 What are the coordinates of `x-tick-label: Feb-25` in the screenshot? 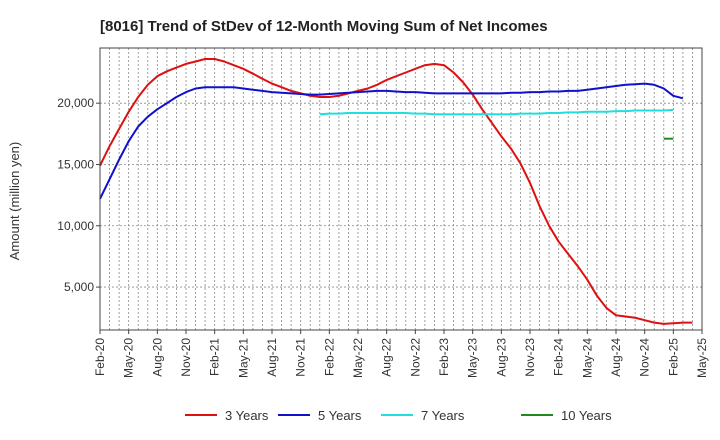 It's located at (673, 357).